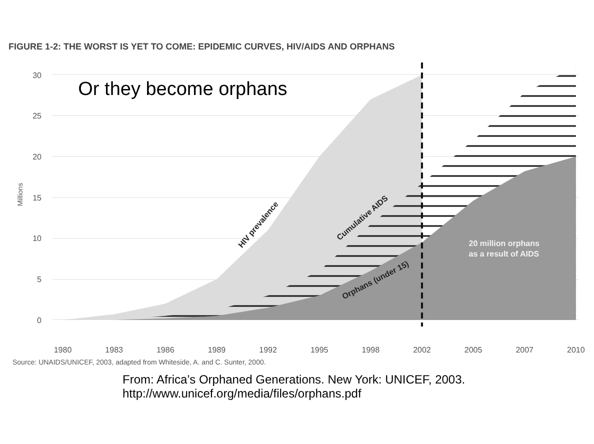  Describe the element at coordinates (576, 350) in the screenshot. I see `x-tick-label: 2010` at that location.